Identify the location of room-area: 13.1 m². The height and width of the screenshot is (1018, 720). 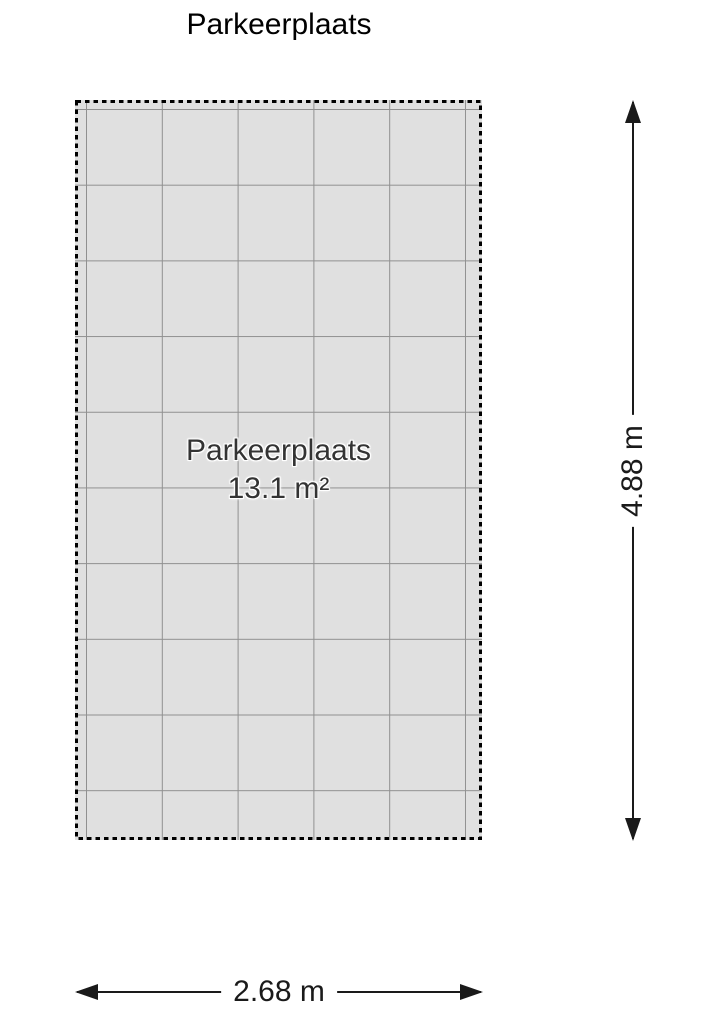
(278, 488).